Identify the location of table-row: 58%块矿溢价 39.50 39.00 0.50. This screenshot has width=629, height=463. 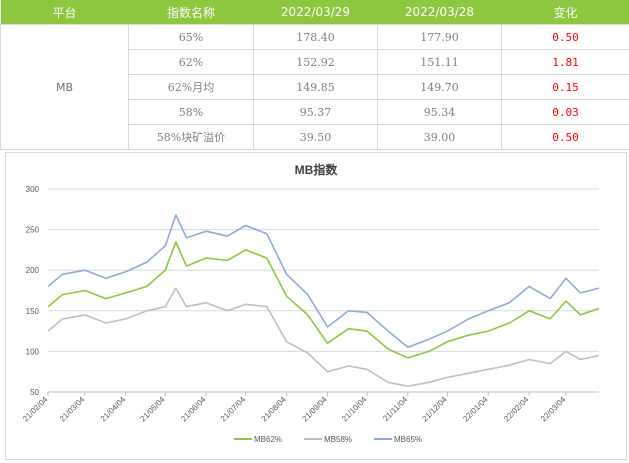
(315, 137).